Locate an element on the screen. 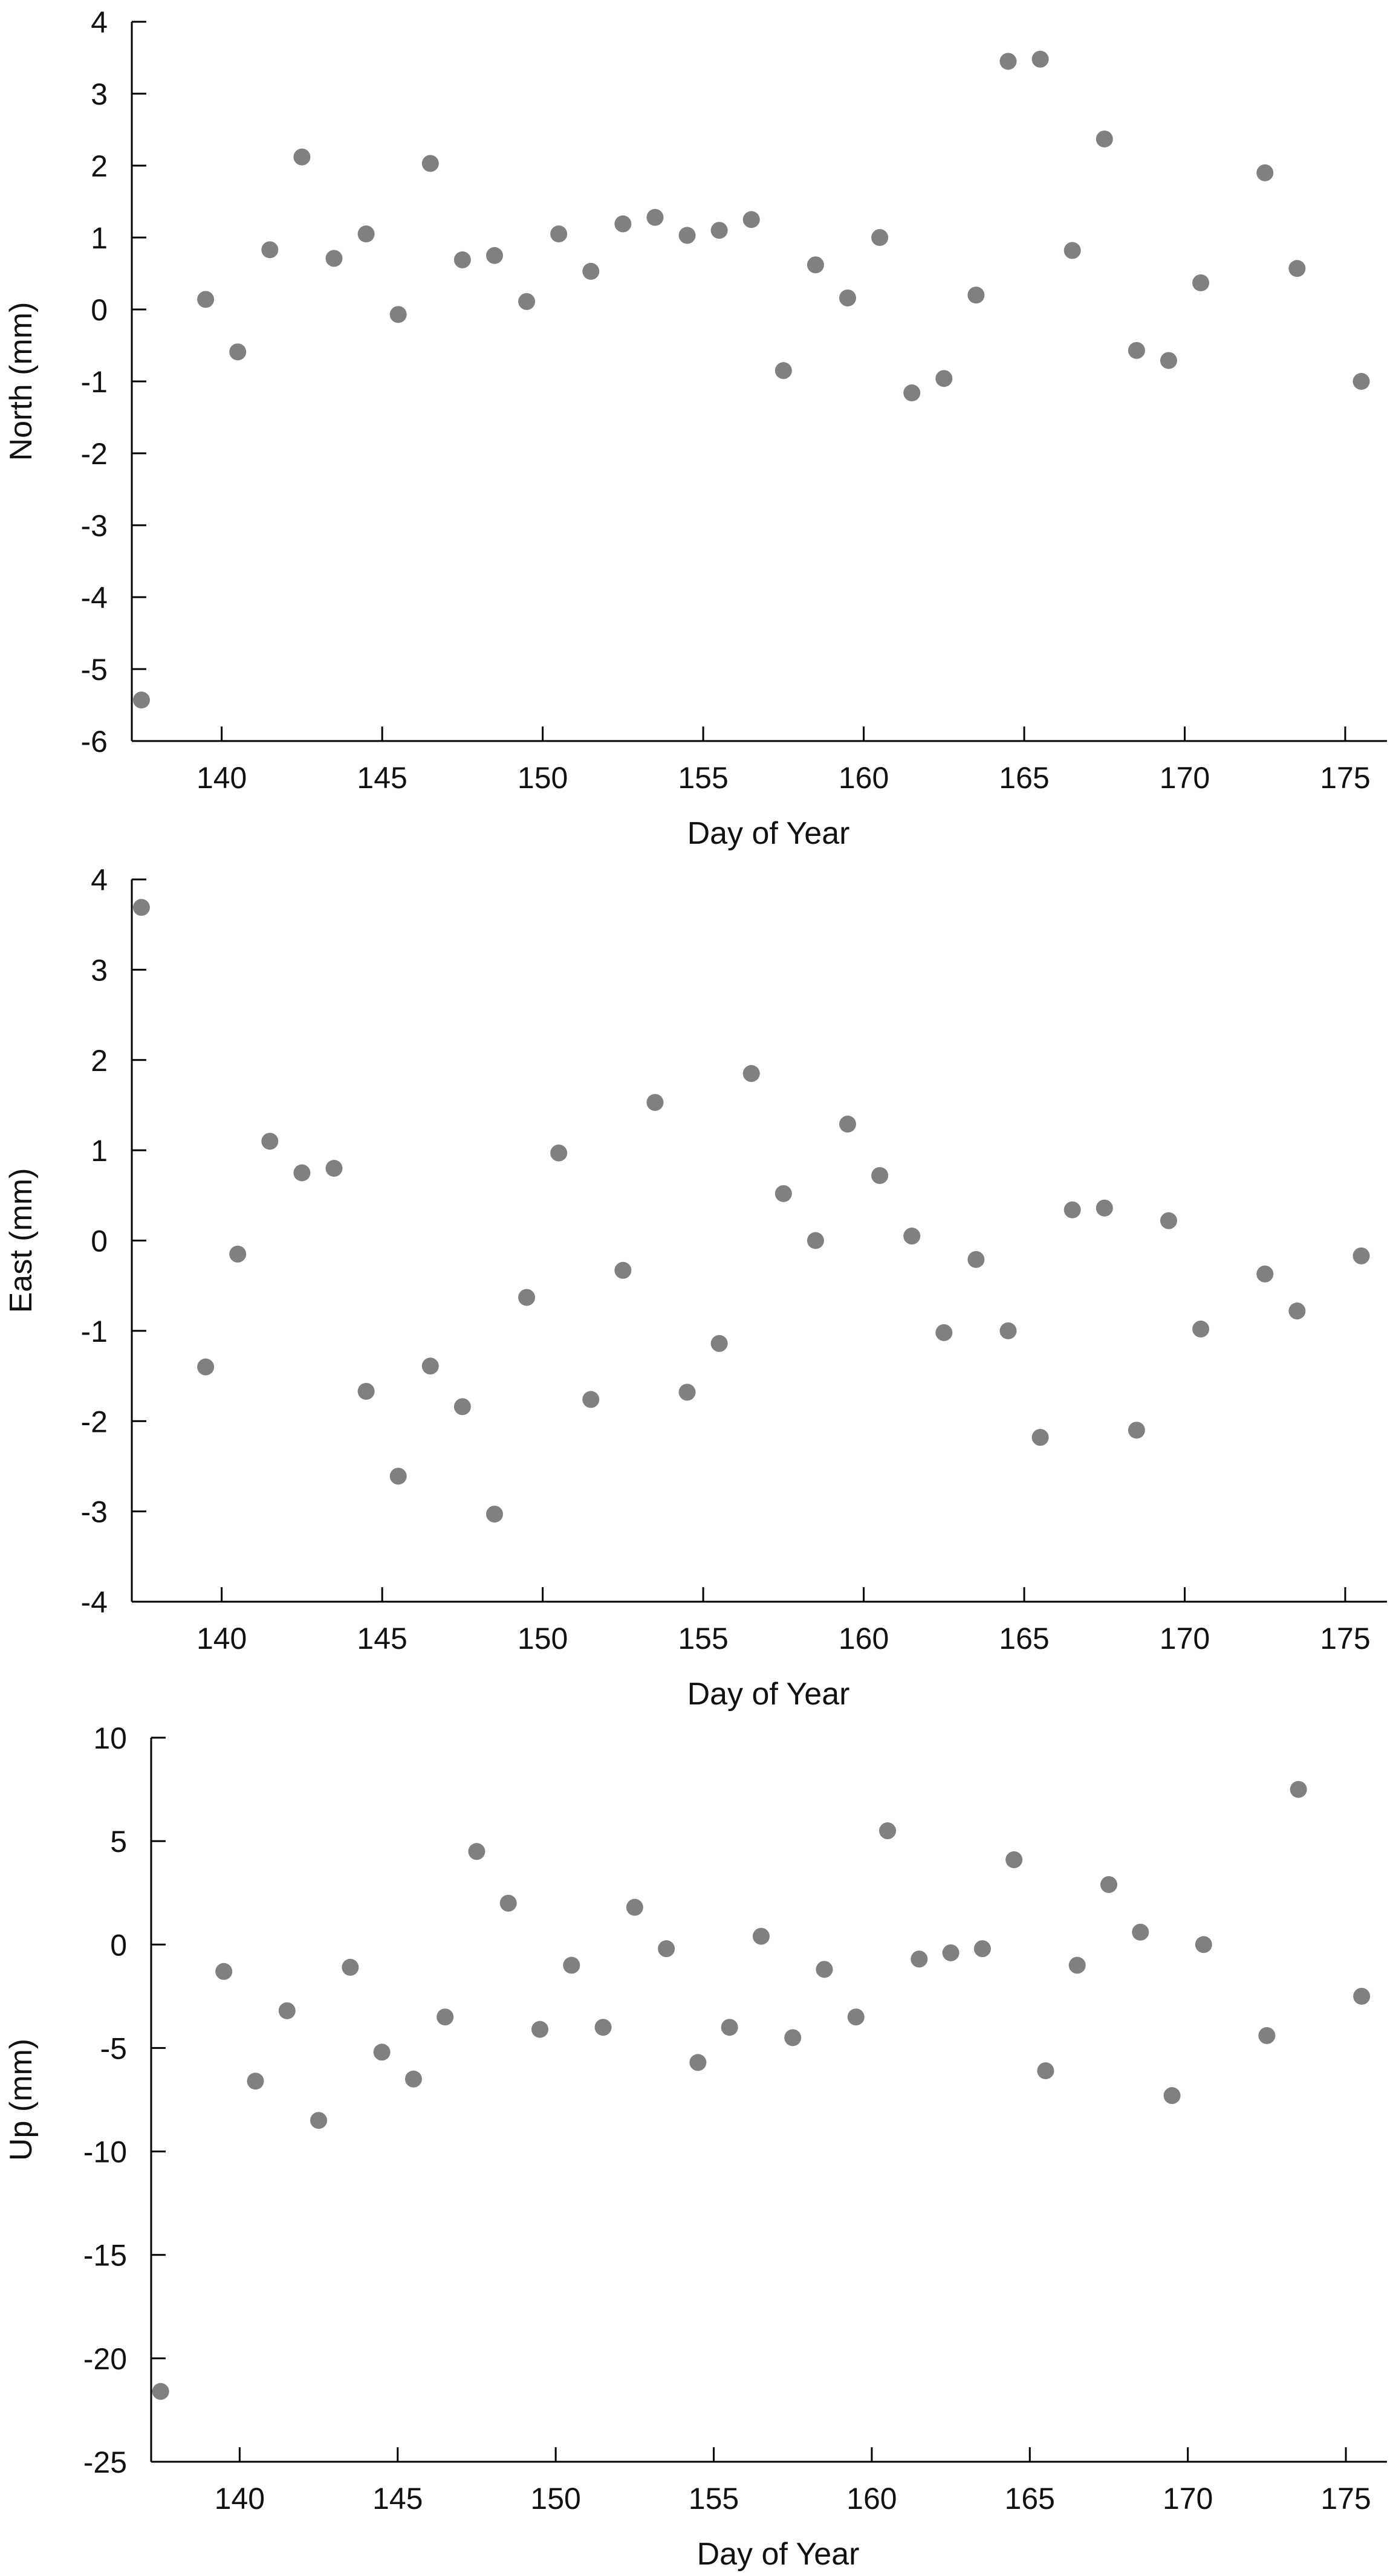 This screenshot has width=1393, height=2576. y-tick-label: 2 is located at coordinates (99, 1061).